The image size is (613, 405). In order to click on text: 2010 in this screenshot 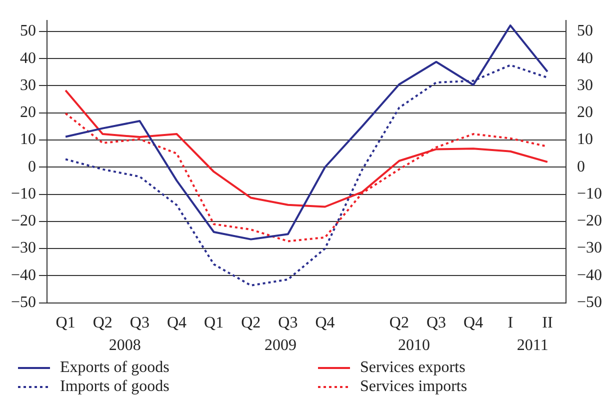, I will do `click(414, 345)`.